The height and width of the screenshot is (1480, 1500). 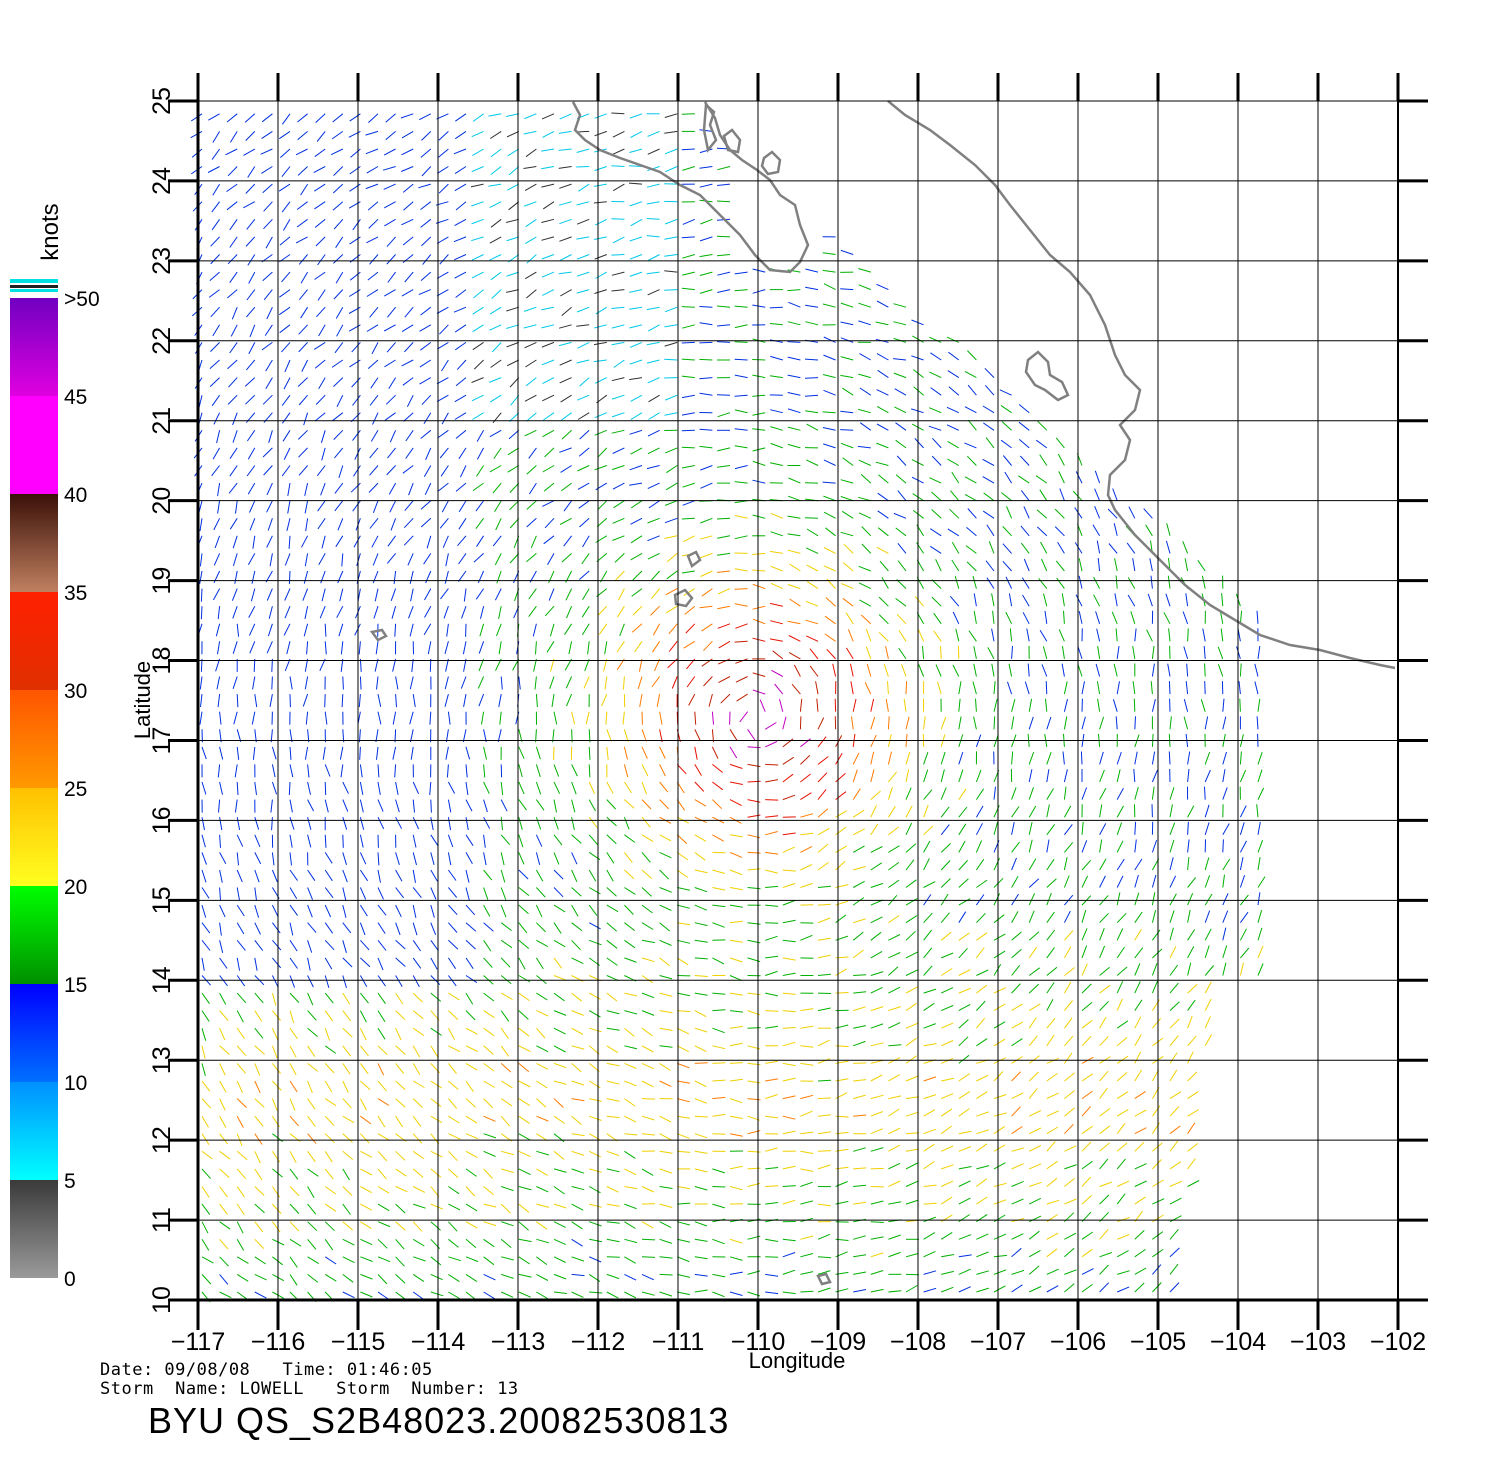 I want to click on legend-title: knots, so click(x=50, y=231).